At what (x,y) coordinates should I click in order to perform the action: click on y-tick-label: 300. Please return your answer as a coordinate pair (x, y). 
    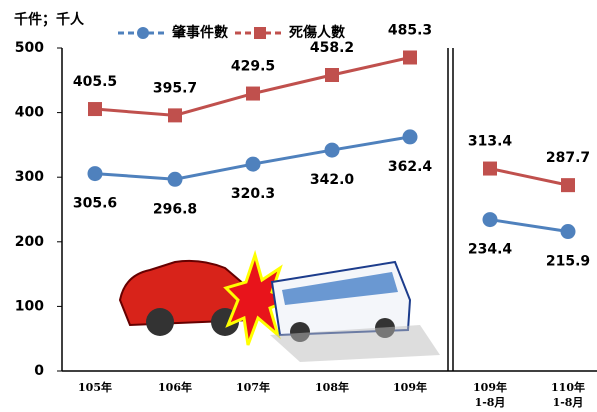
    Looking at the image, I should click on (29, 177).